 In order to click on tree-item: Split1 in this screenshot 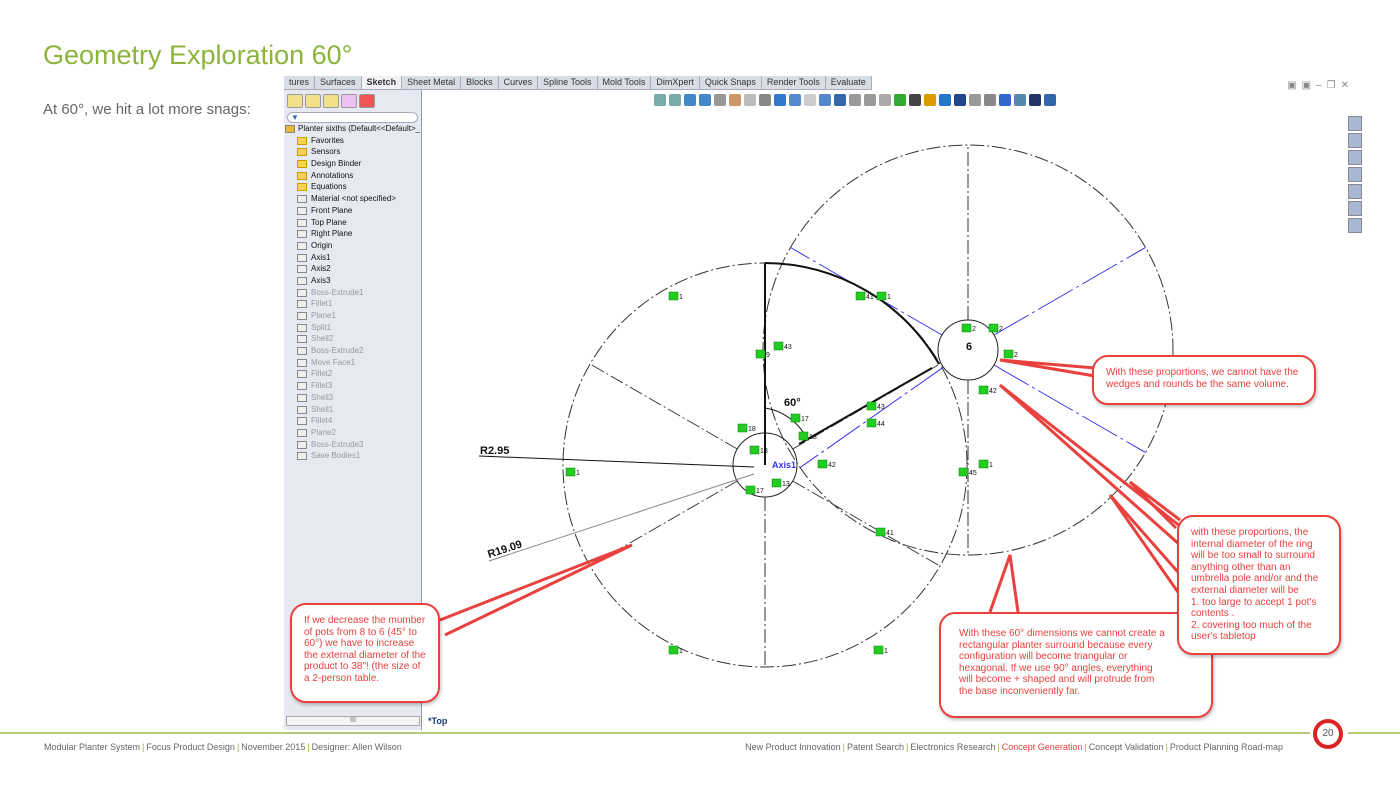, I will do `click(352, 328)`.